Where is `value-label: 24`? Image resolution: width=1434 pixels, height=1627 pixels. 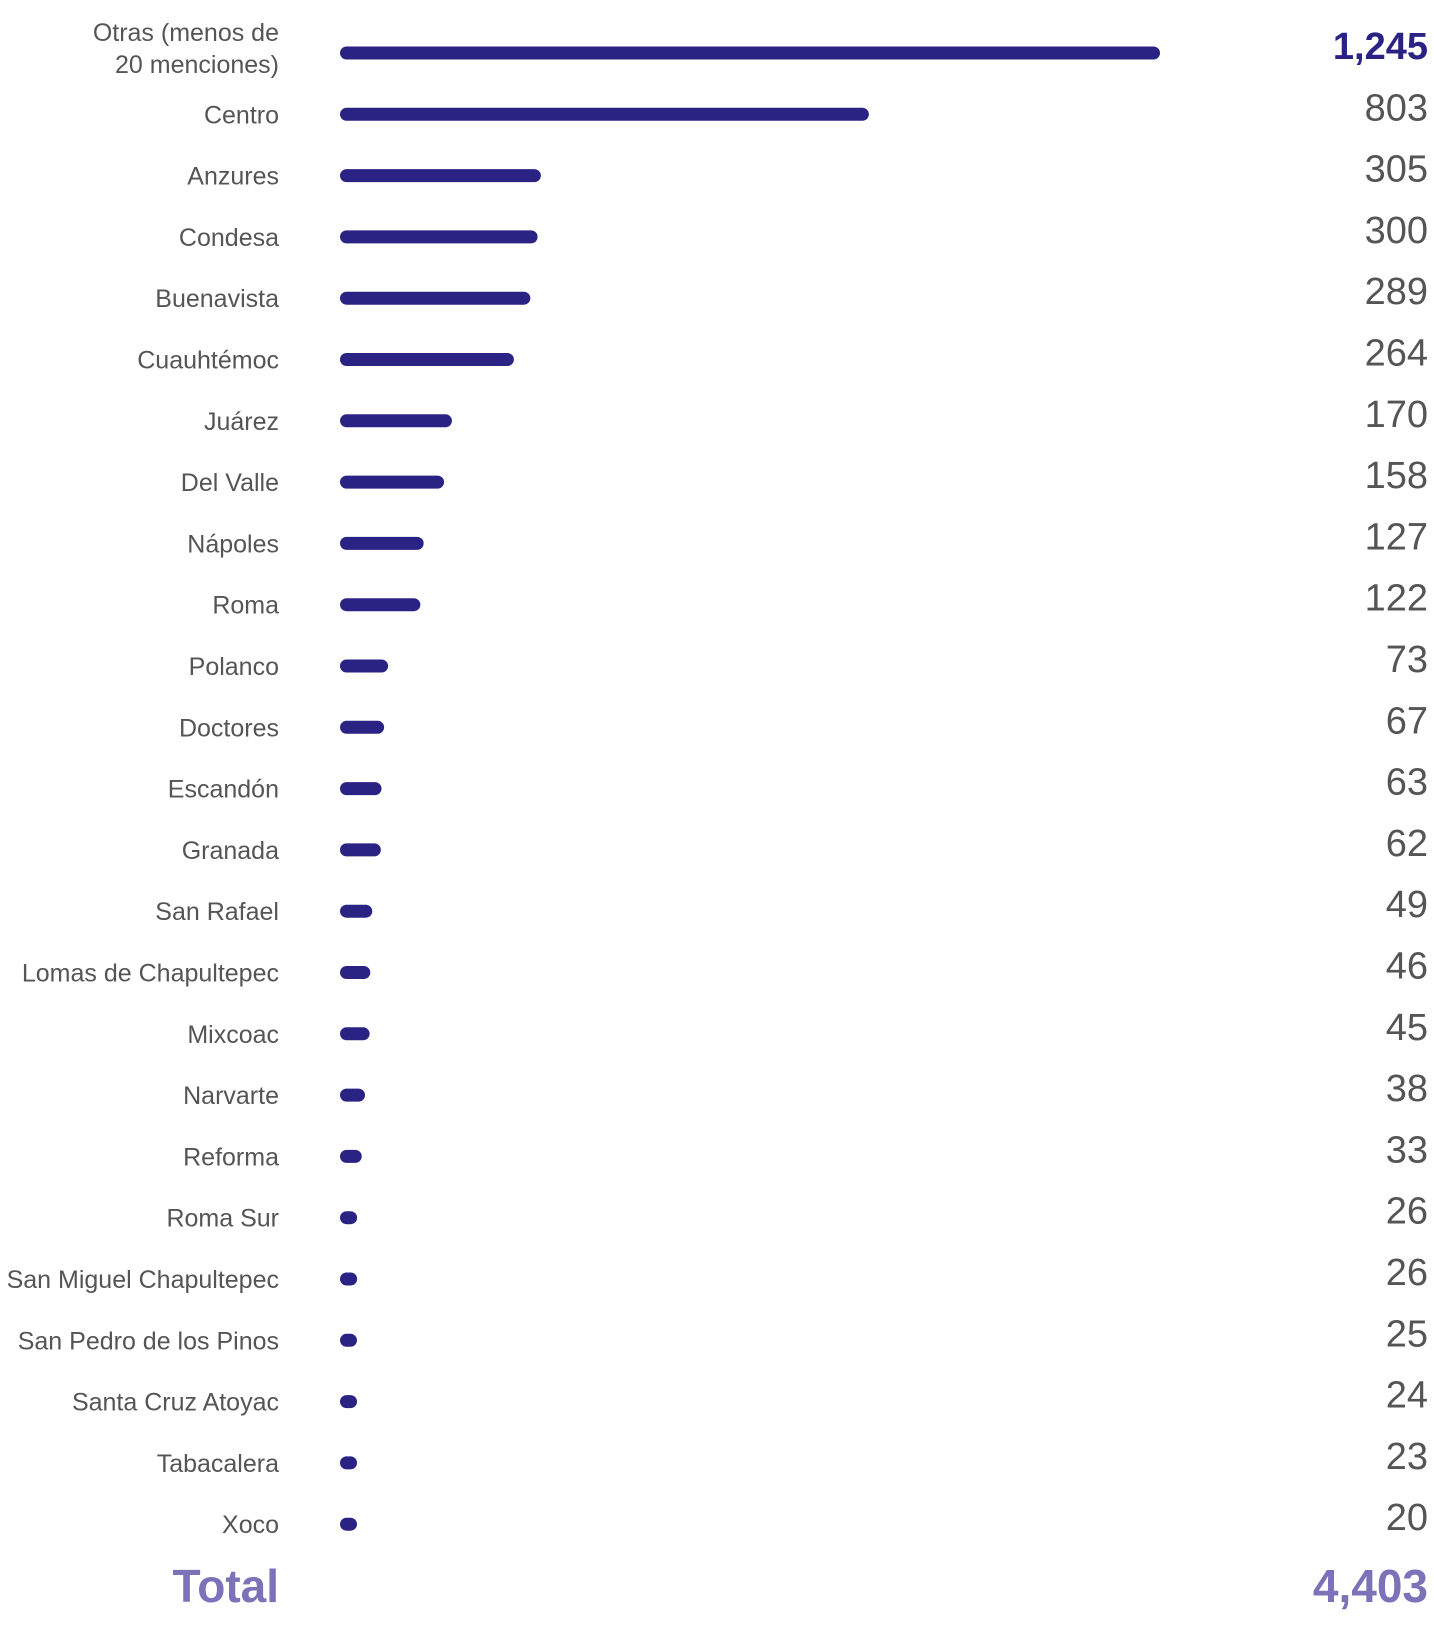
value-label: 24 is located at coordinates (1407, 1396).